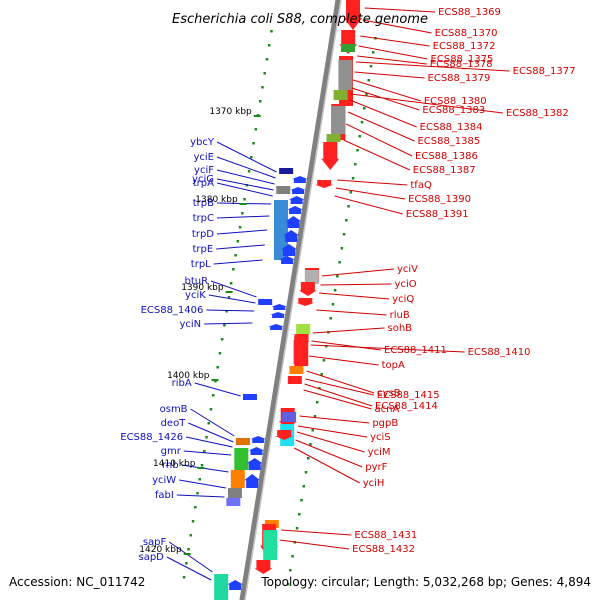 The width and height of the screenshot is (600, 600). Describe the element at coordinates (446, 156) in the screenshot. I see `right-gene-label: ECS88_1386` at that location.